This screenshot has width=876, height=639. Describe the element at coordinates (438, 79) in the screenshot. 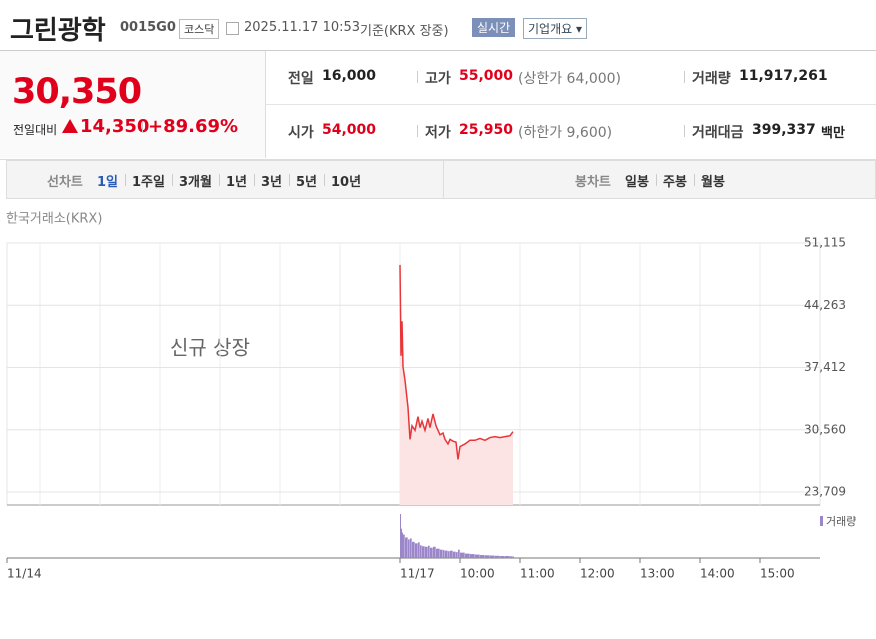

I see `info-label: 고가` at that location.